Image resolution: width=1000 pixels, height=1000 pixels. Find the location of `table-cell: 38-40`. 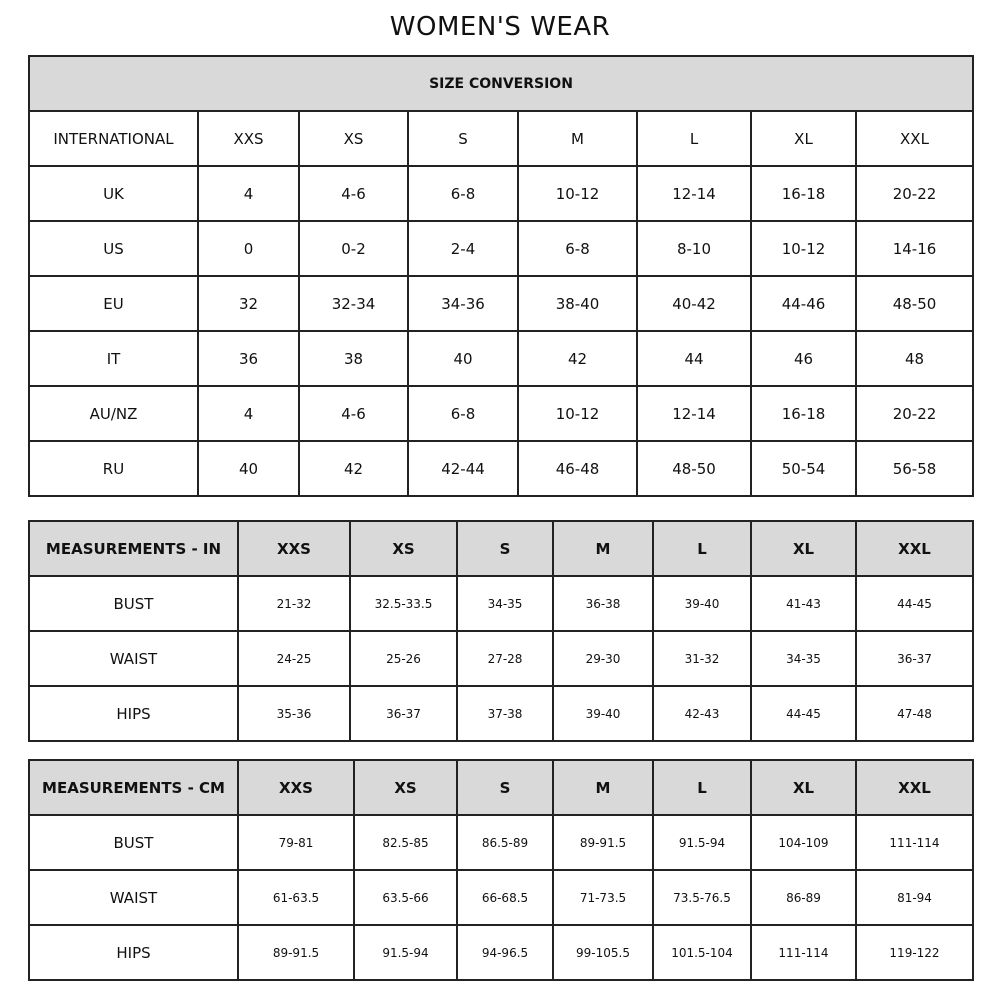

table-cell: 38-40 is located at coordinates (577, 303).